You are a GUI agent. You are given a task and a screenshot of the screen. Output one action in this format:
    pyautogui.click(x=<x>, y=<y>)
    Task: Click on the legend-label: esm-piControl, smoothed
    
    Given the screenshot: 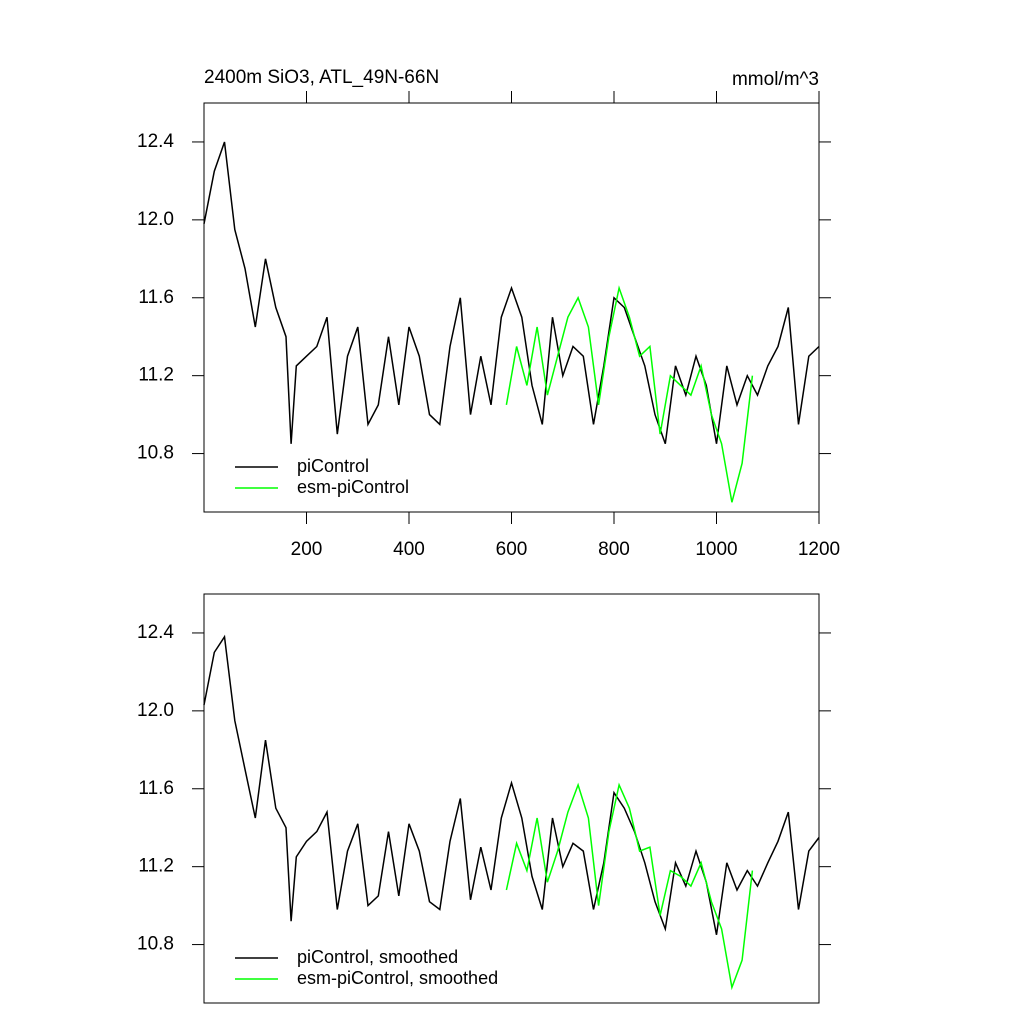 What is the action you would take?
    pyautogui.click(x=397, y=978)
    